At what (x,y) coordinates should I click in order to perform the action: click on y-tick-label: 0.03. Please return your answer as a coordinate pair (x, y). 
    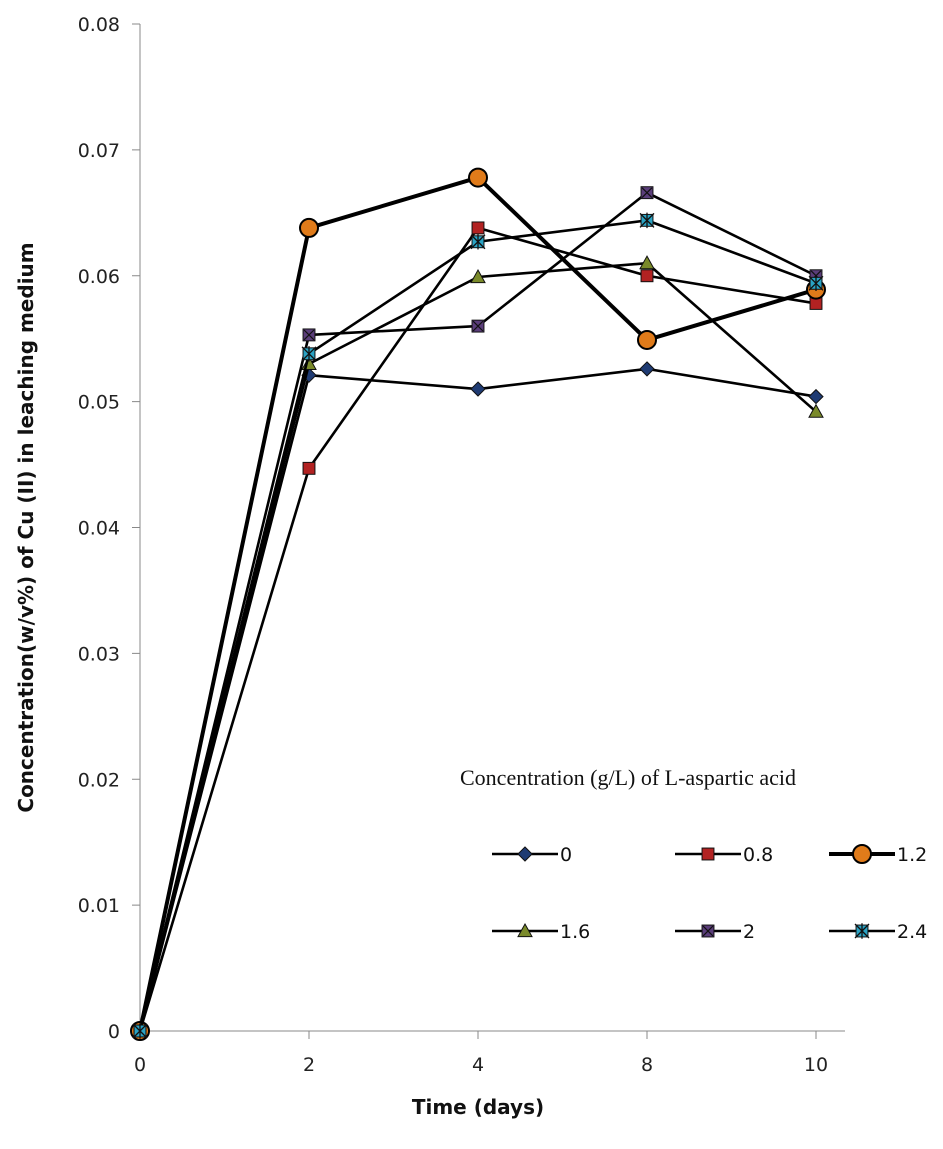
    Looking at the image, I should click on (99, 654).